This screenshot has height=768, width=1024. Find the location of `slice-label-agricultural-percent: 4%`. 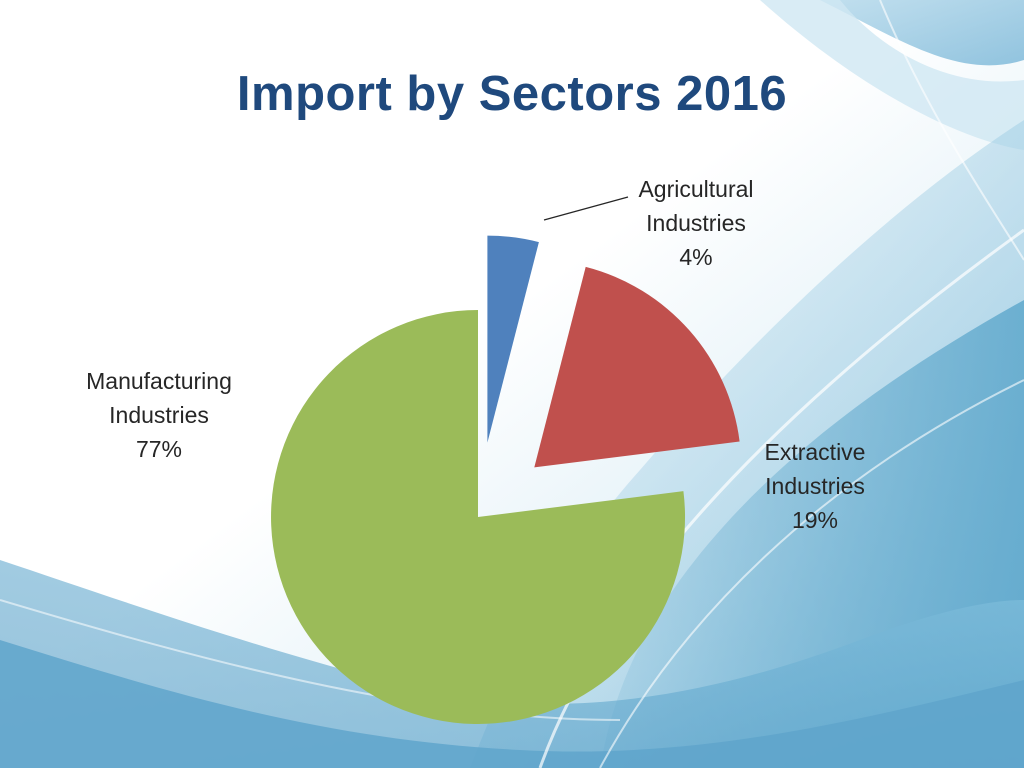

slice-label-agricultural-percent: 4% is located at coordinates (696, 257).